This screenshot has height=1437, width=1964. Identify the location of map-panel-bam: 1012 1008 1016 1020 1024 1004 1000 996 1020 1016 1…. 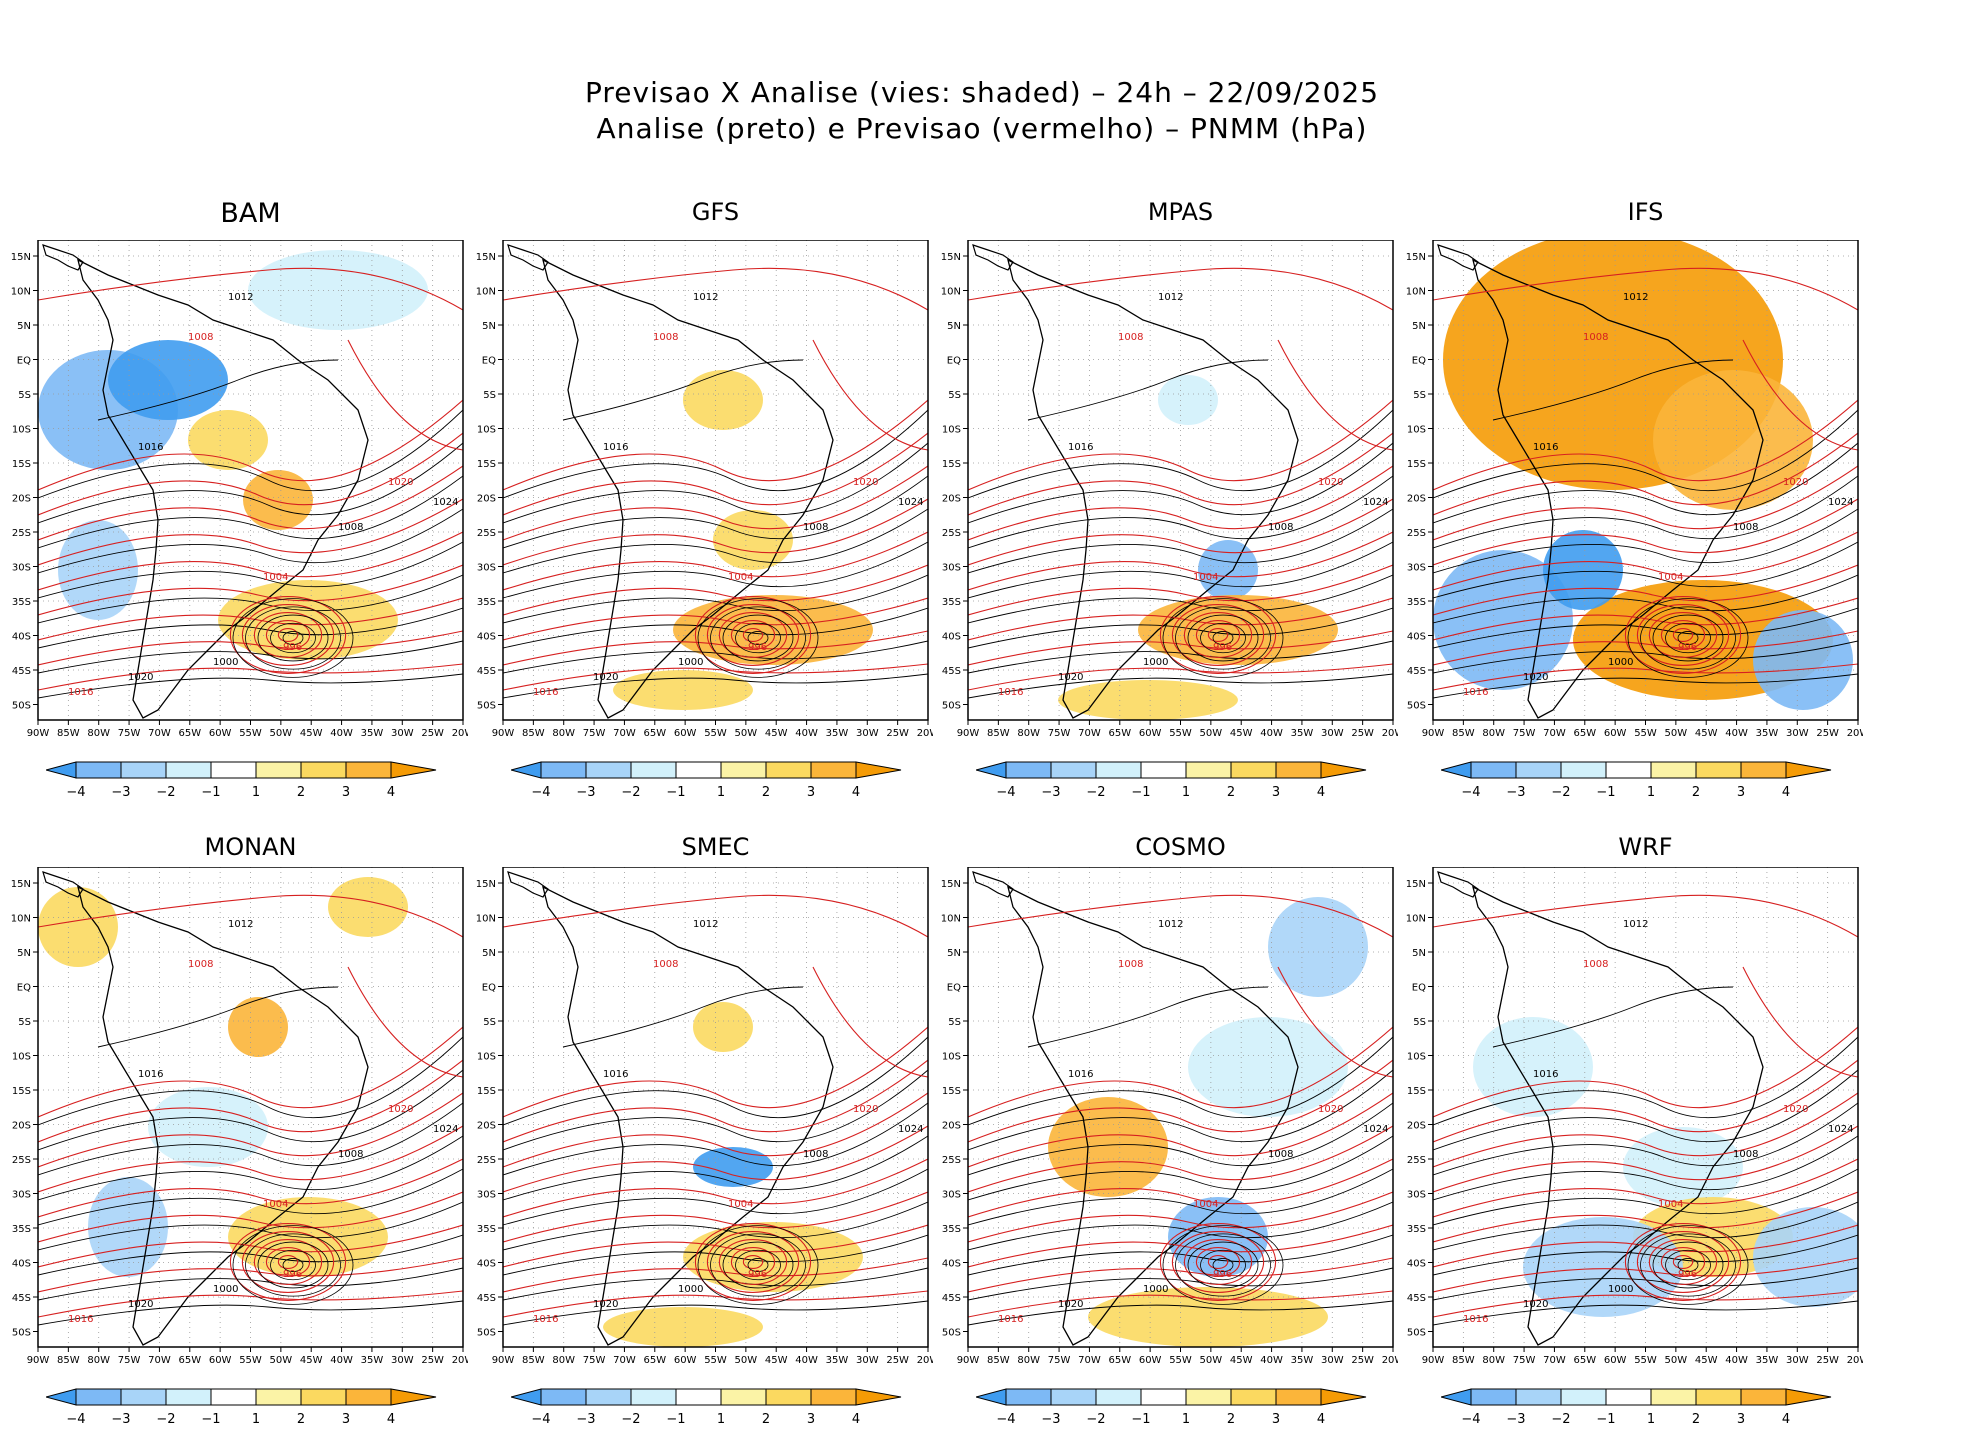
(239, 489).